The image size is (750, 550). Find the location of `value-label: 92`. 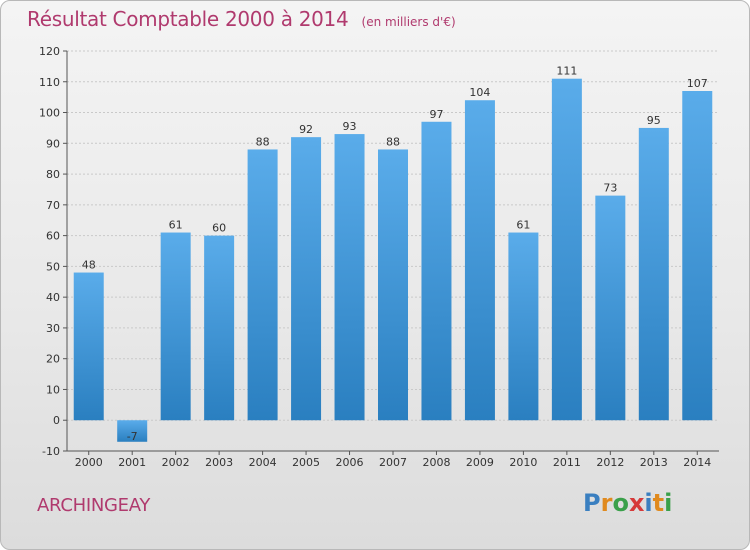

value-label: 92 is located at coordinates (306, 129).